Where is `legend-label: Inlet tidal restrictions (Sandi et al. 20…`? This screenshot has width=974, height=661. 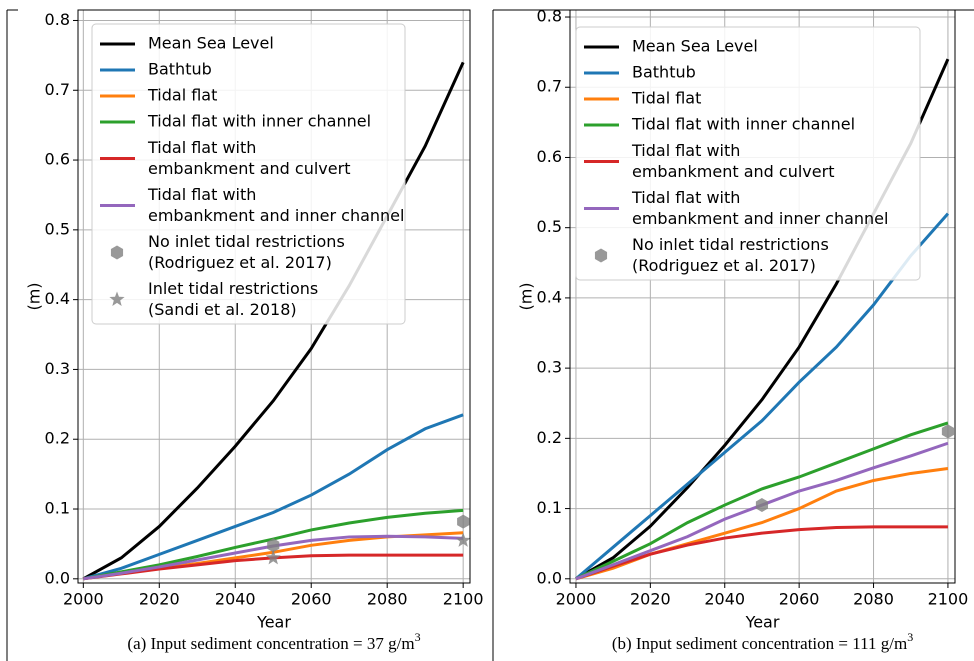 legend-label: Inlet tidal restrictions (Sandi et al. 20… is located at coordinates (233, 299).